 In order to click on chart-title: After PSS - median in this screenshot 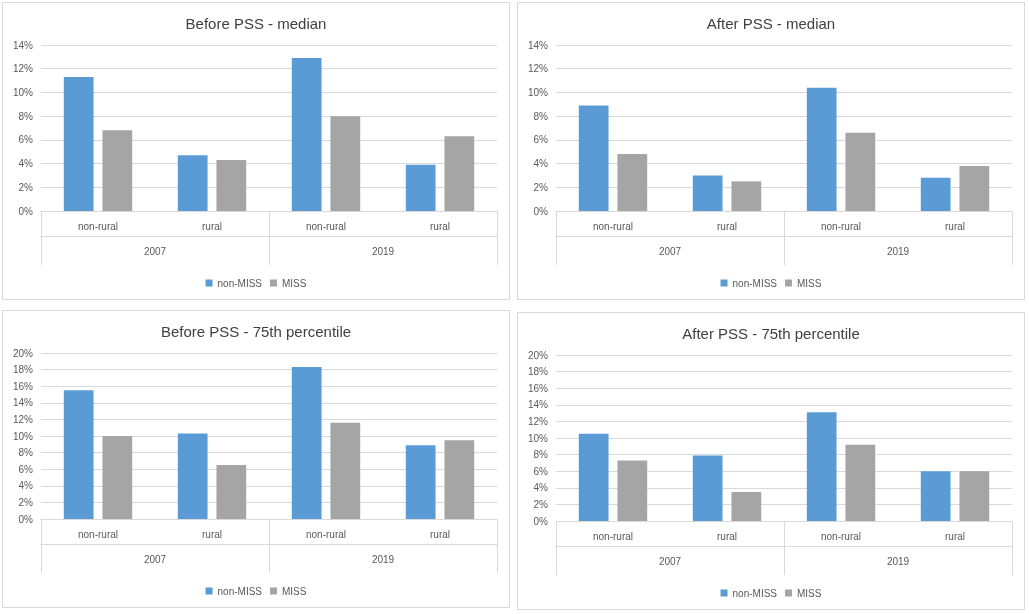, I will do `click(771, 23)`.